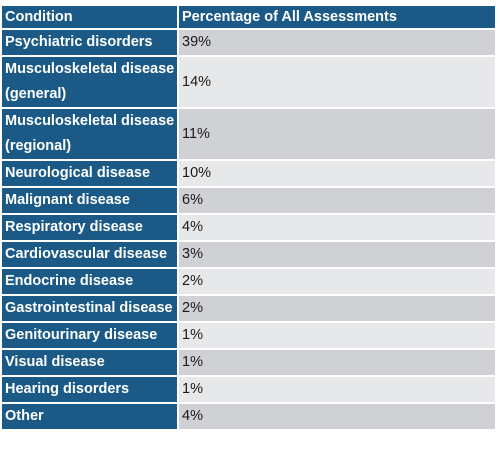 This screenshot has height=468, width=500. I want to click on table-row: Malignant disease 6%, so click(248, 201).